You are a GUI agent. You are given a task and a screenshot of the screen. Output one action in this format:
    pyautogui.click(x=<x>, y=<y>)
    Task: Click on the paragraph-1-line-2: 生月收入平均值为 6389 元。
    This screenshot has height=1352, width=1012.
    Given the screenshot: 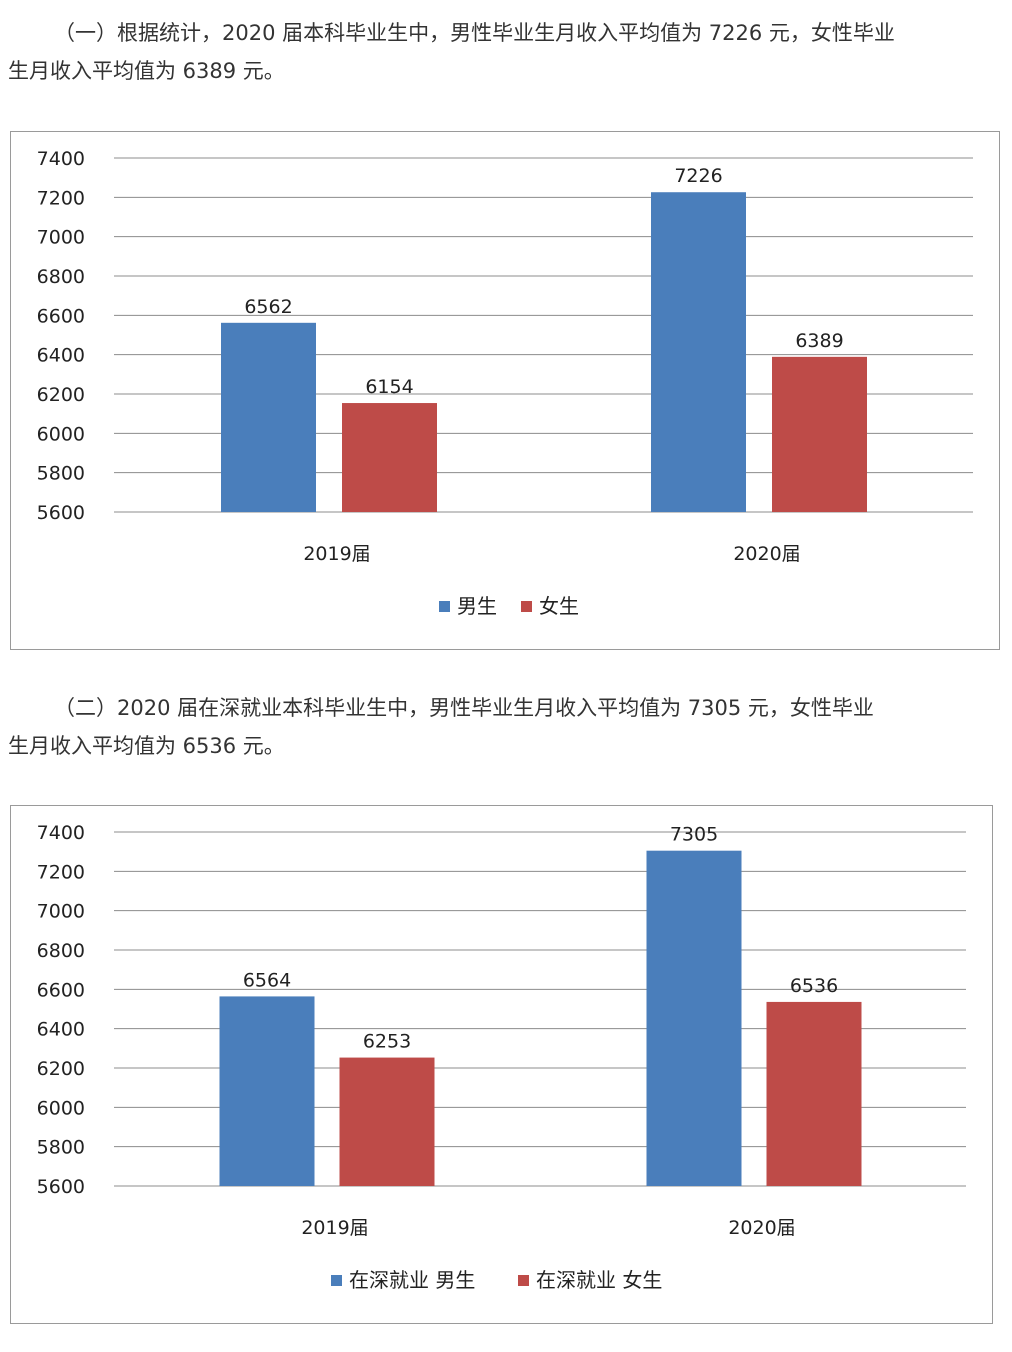 What is the action you would take?
    pyautogui.click(x=146, y=71)
    